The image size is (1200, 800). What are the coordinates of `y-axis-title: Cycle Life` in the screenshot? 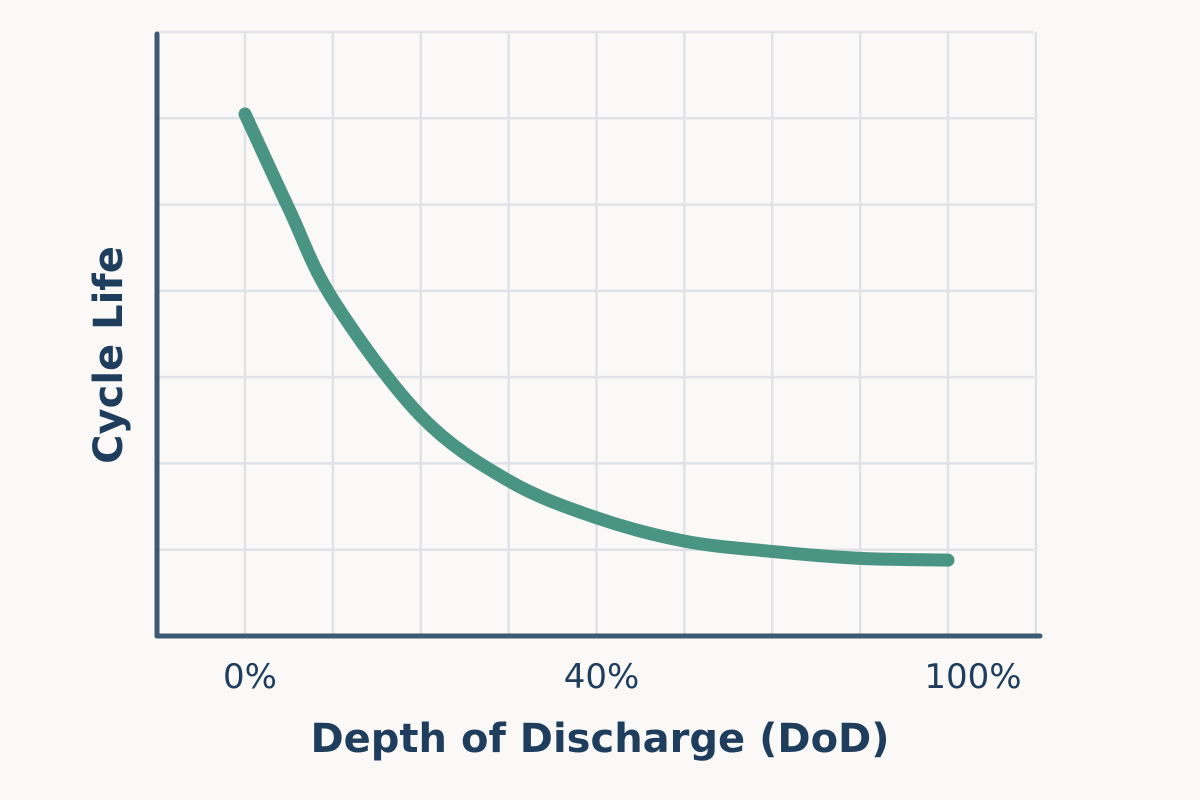 It's located at (109, 355).